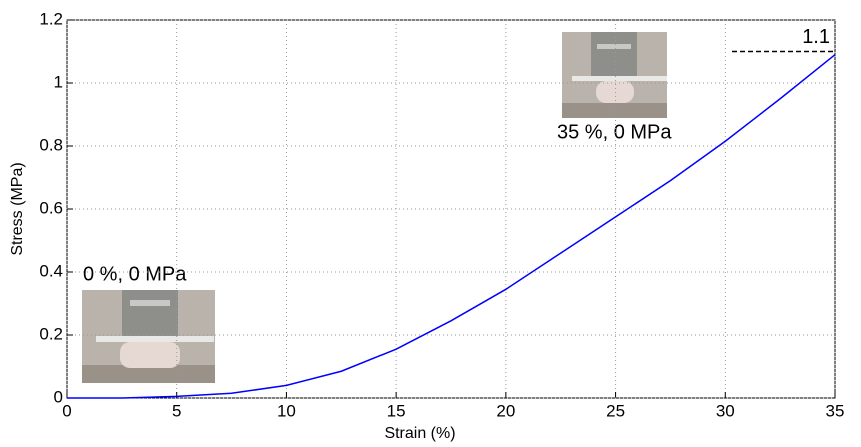  What do you see at coordinates (614, 132) in the screenshot?
I see `annotation: 35 %, 0 MPa` at bounding box center [614, 132].